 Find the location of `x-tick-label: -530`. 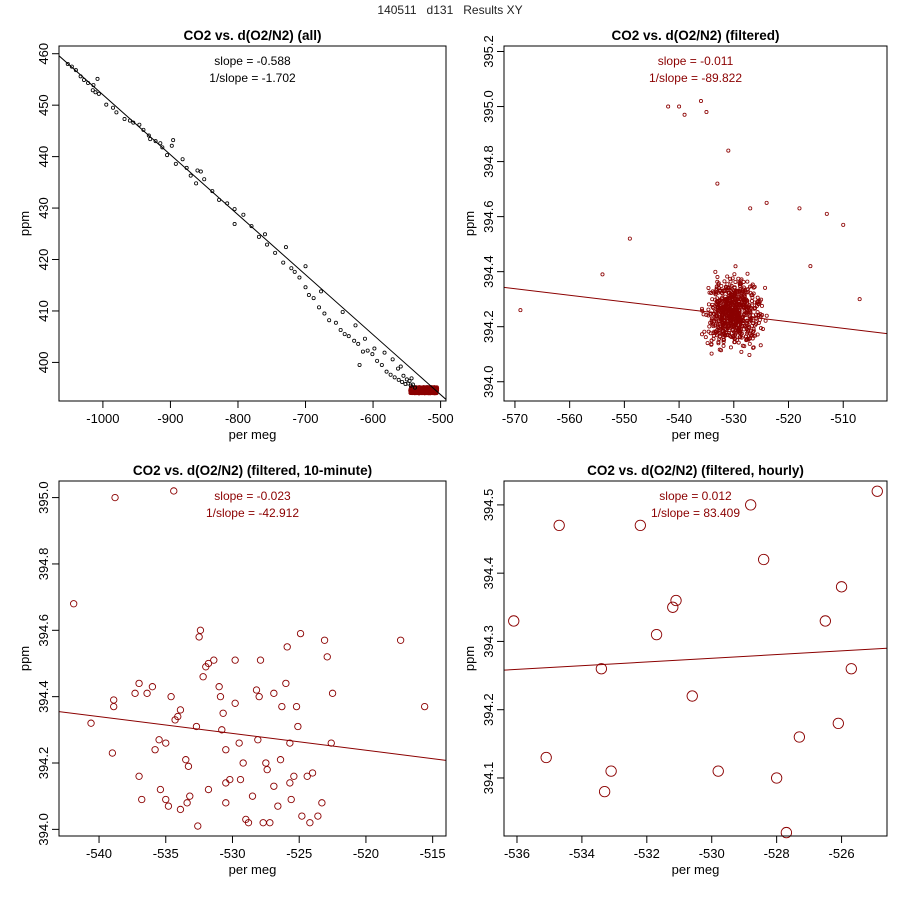

x-tick-label: -530 is located at coordinates (734, 418).